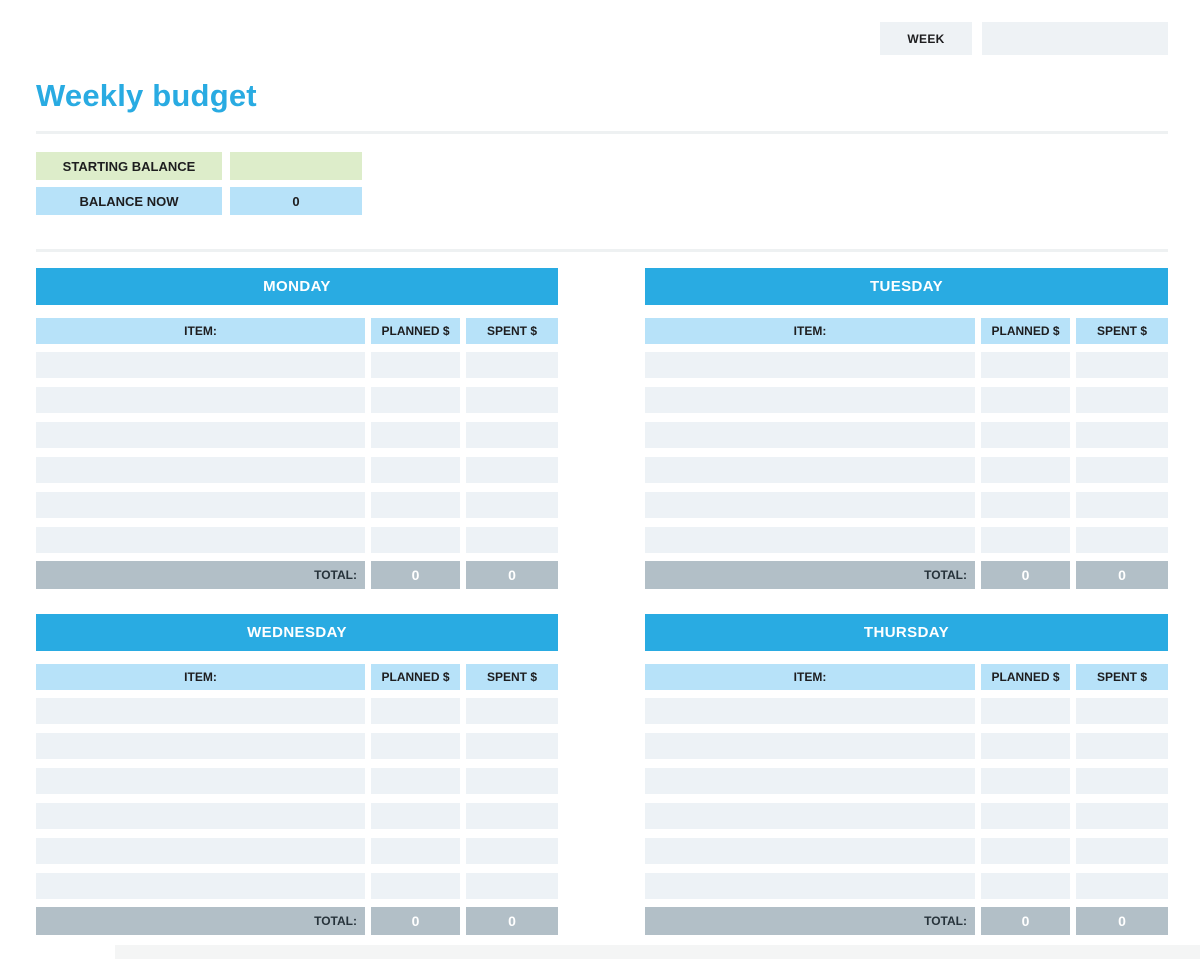 The height and width of the screenshot is (959, 1200). Describe the element at coordinates (296, 166) in the screenshot. I see `starting-balance-value-cell` at that location.